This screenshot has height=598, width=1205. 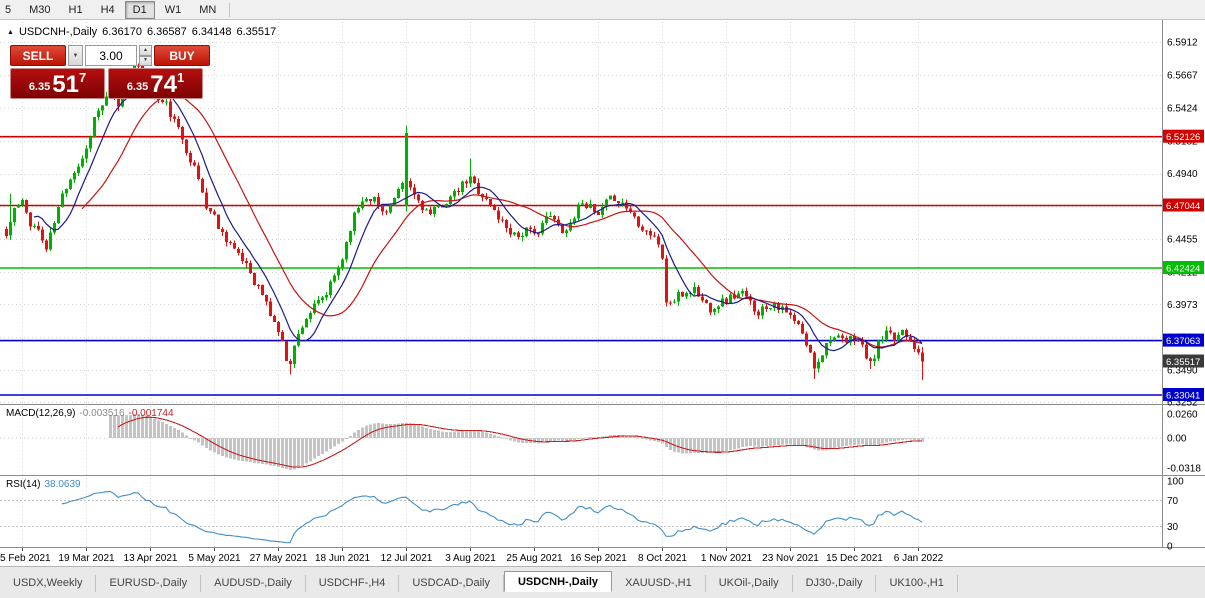 I want to click on svg-text: 6.35517, so click(x=1183, y=362).